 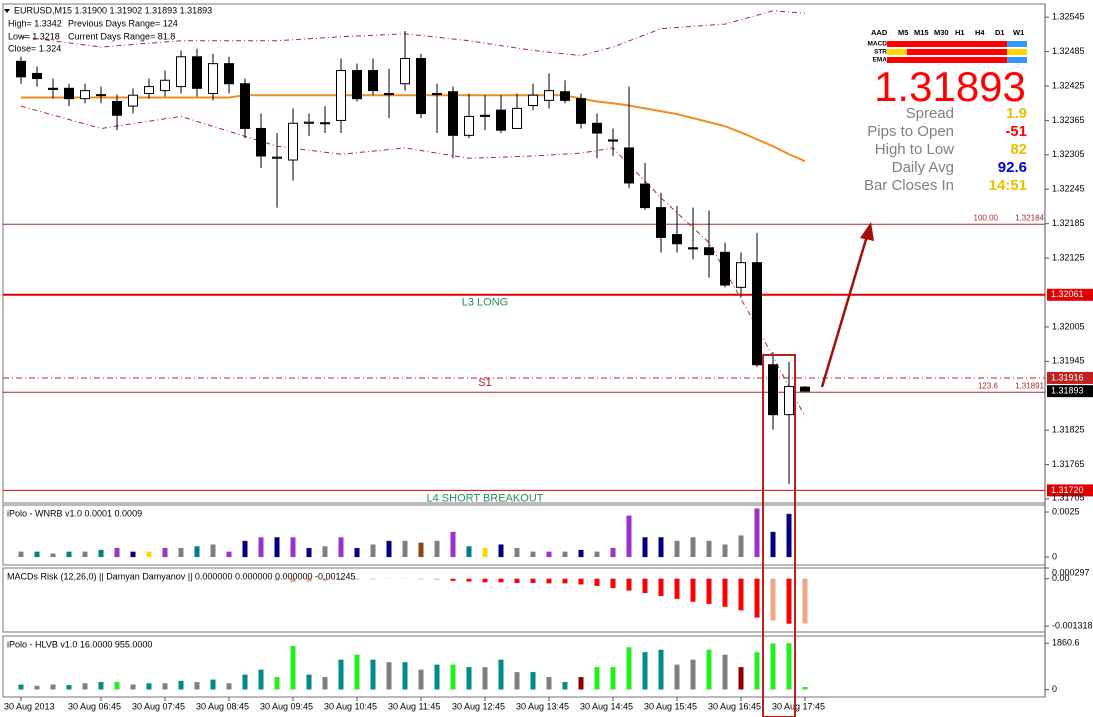 What do you see at coordinates (1066, 511) in the screenshot?
I see `y-tick-label: 0.0025` at bounding box center [1066, 511].